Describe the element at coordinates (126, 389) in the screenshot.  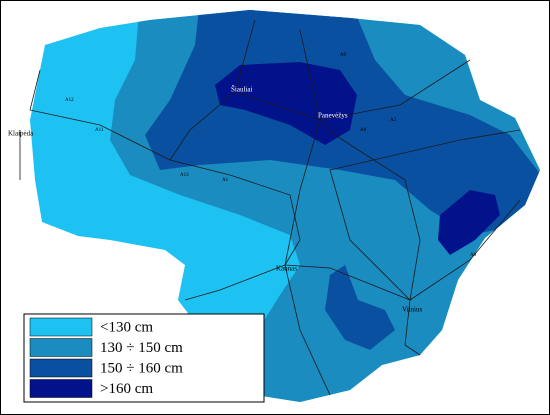
I see `legend-label: >160 cm` at that location.